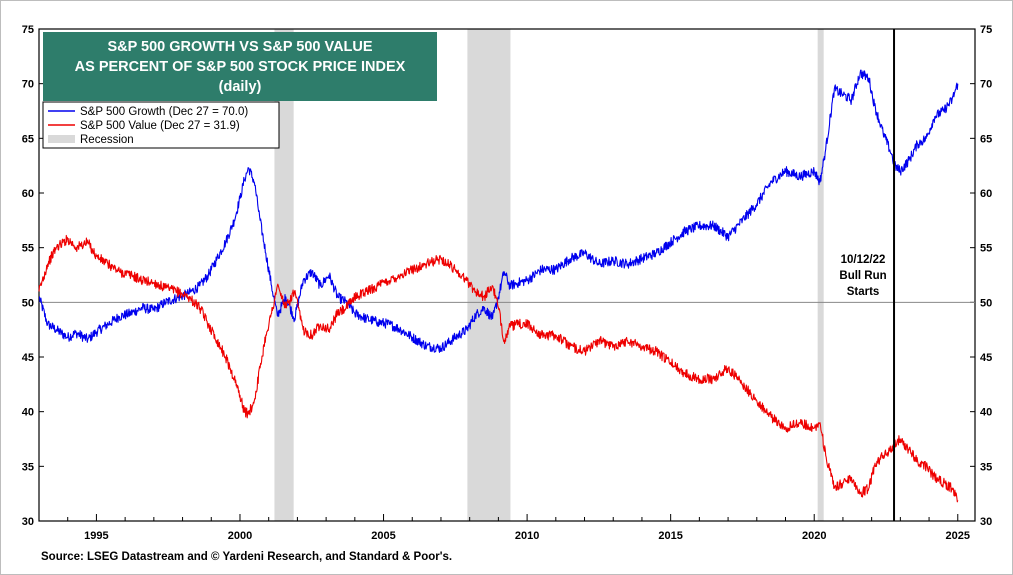  What do you see at coordinates (239, 47) in the screenshot?
I see `chart-title-line1: S&P 500 GROWTH VS S&P 500 VALUE` at bounding box center [239, 47].